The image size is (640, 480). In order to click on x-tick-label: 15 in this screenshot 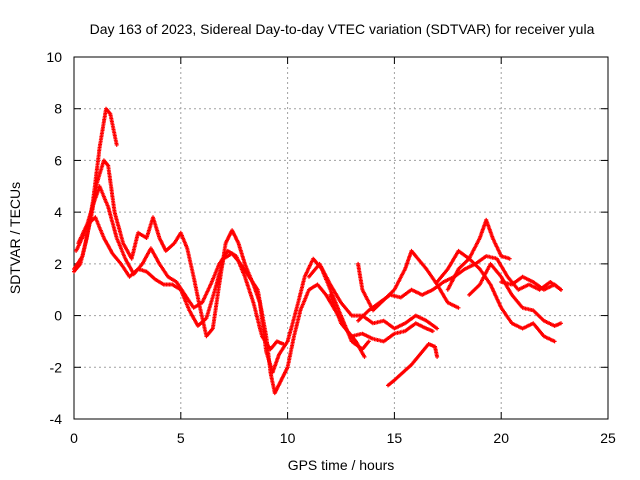, I will do `click(395, 438)`.